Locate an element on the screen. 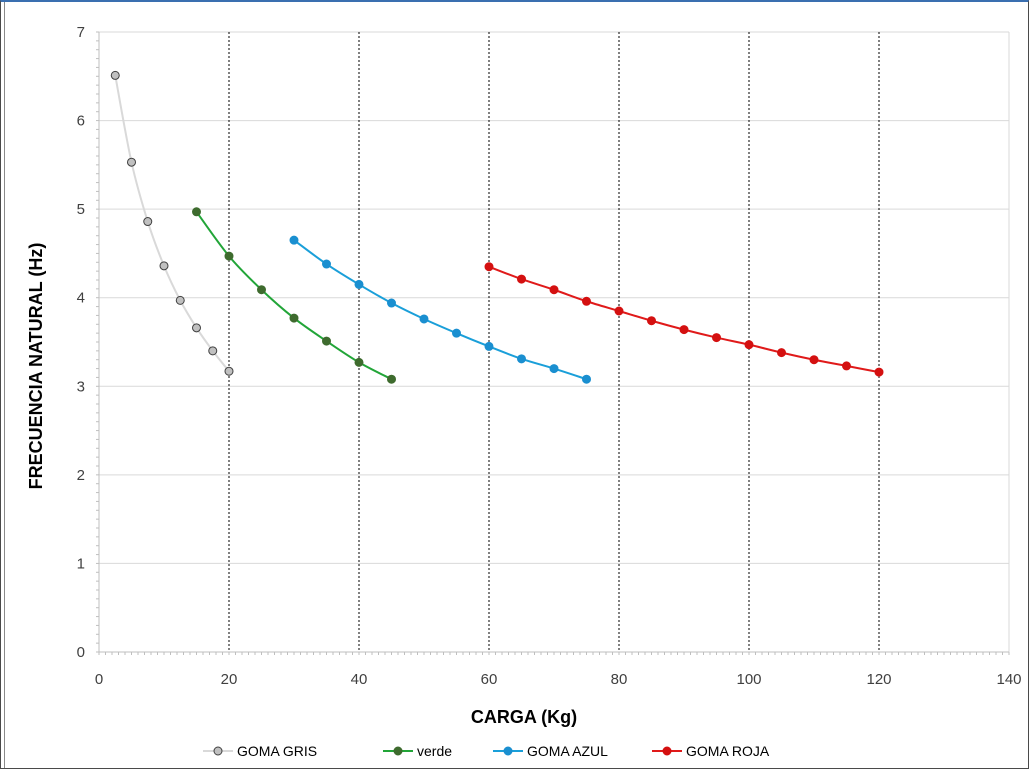  x-tick-label-140: 140 is located at coordinates (1008, 679).